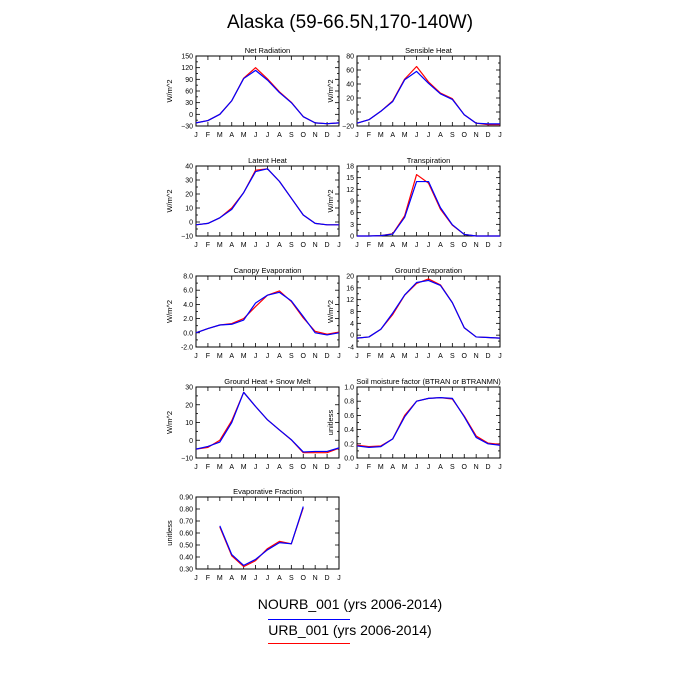 The image size is (700, 700). Describe the element at coordinates (429, 50) in the screenshot. I see `panel-title: Sensible Heat` at that location.